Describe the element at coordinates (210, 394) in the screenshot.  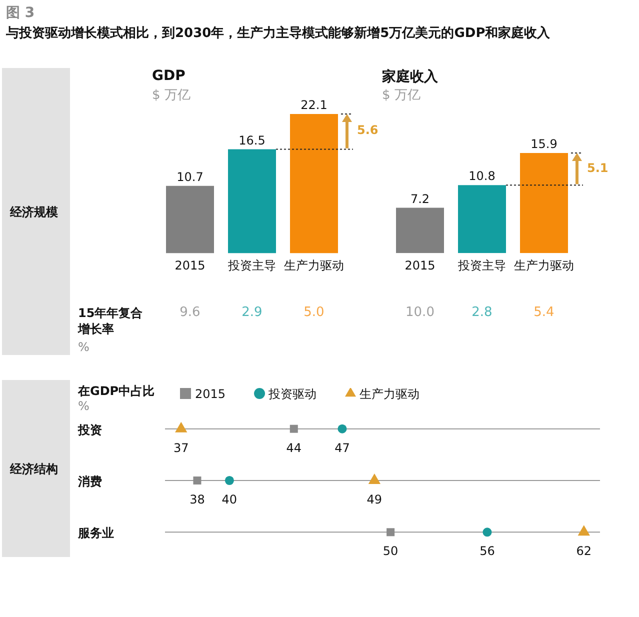
I see `legend-label: 2015` at that location.